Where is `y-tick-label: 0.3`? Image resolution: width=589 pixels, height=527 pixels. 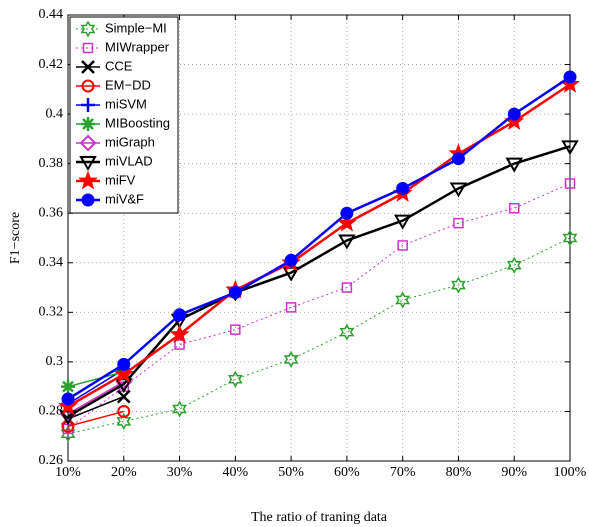
y-tick-label: 0.3 is located at coordinates (55, 361).